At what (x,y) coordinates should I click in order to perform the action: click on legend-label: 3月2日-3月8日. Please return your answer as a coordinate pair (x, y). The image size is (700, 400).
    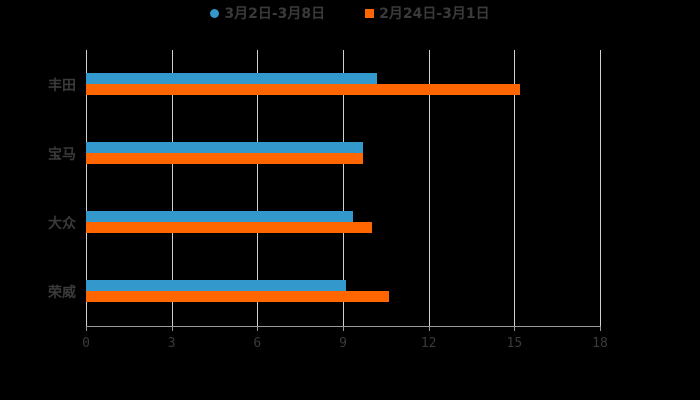
    Looking at the image, I should click on (275, 14).